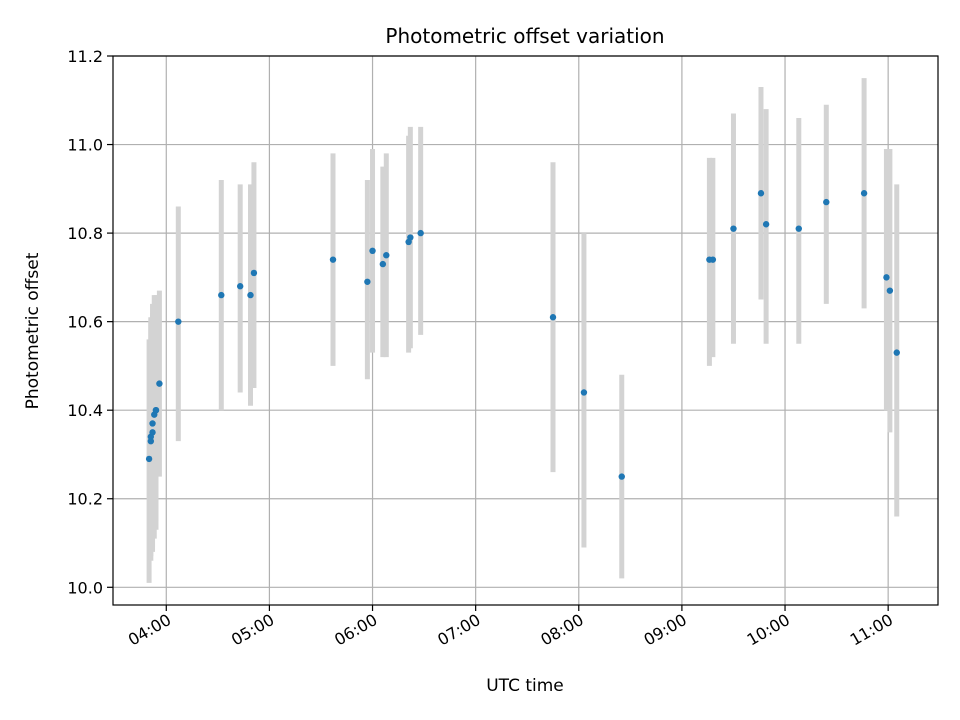 The width and height of the screenshot is (960, 720). I want to click on y-tick-label: 11.0, so click(85, 145).